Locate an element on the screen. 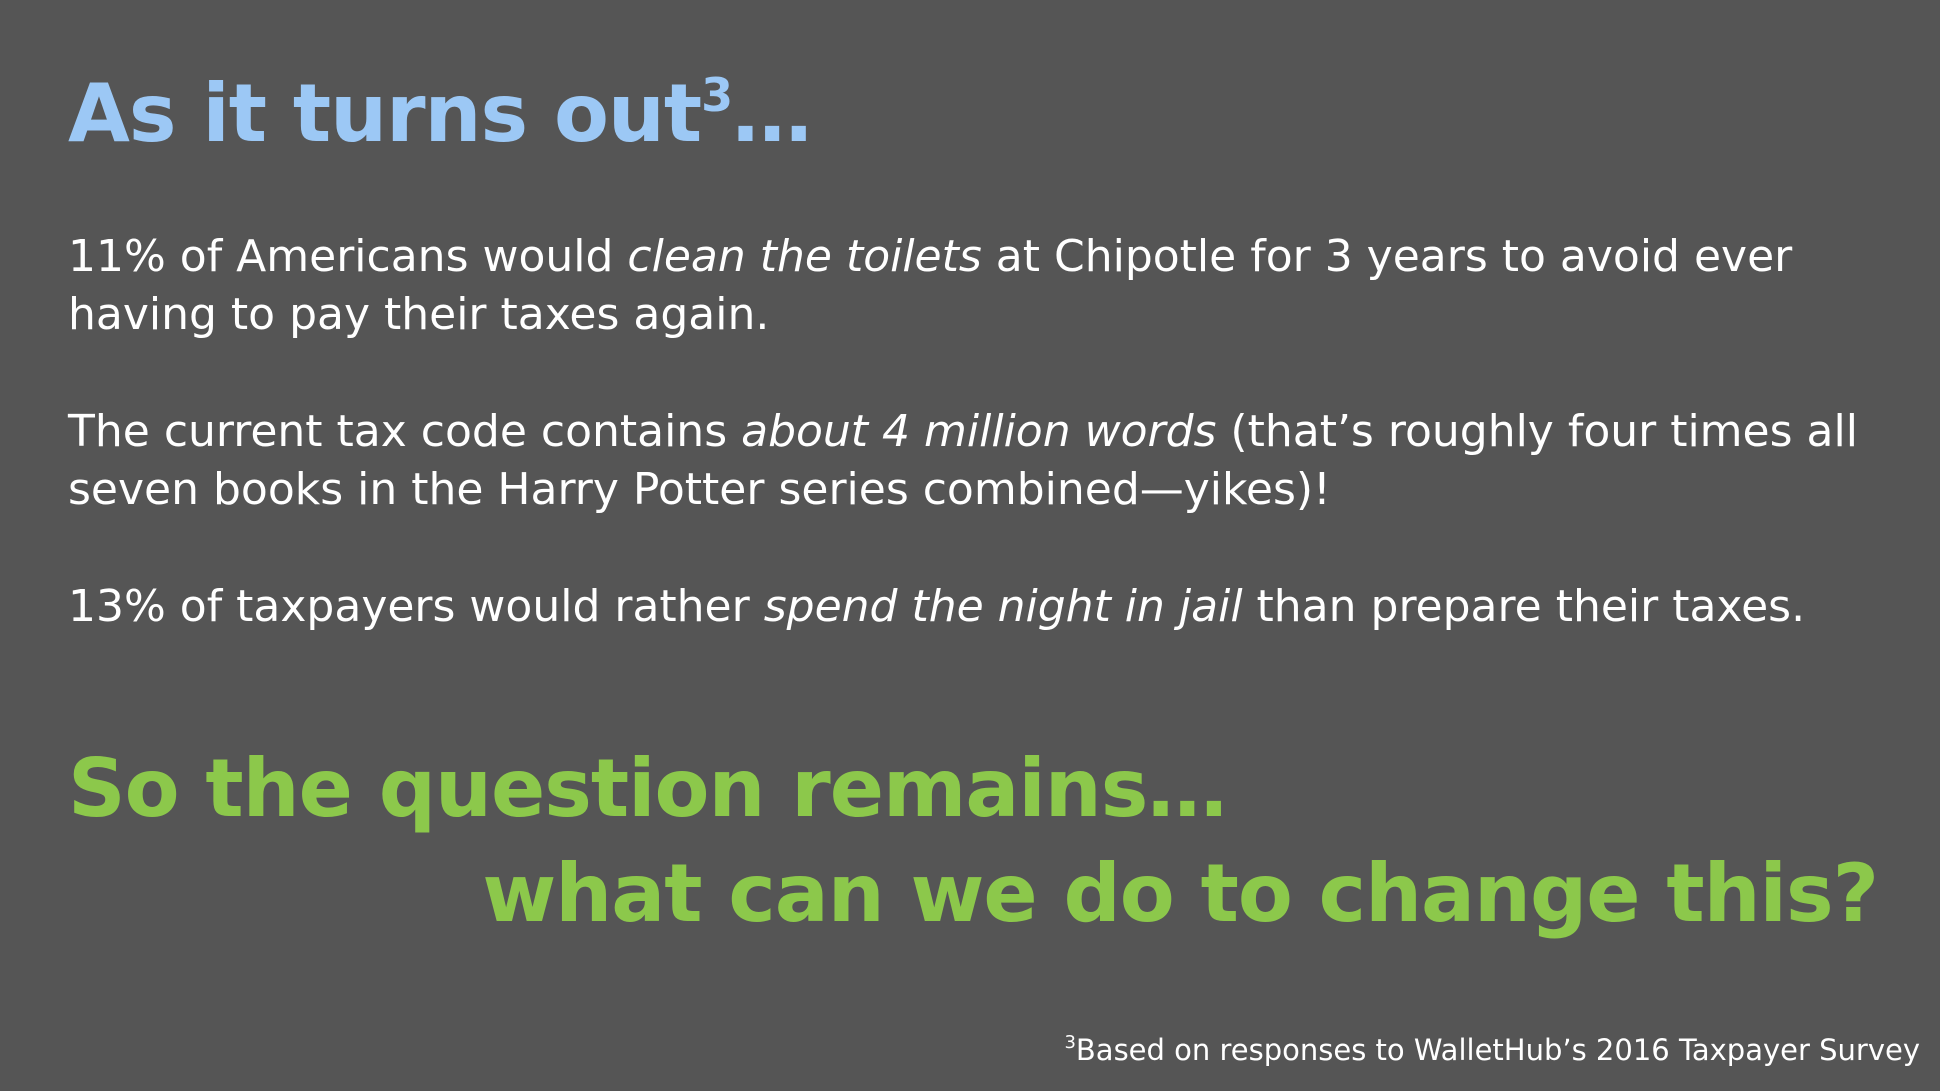  fact-emphasis: about 4 million words is located at coordinates (979, 431).